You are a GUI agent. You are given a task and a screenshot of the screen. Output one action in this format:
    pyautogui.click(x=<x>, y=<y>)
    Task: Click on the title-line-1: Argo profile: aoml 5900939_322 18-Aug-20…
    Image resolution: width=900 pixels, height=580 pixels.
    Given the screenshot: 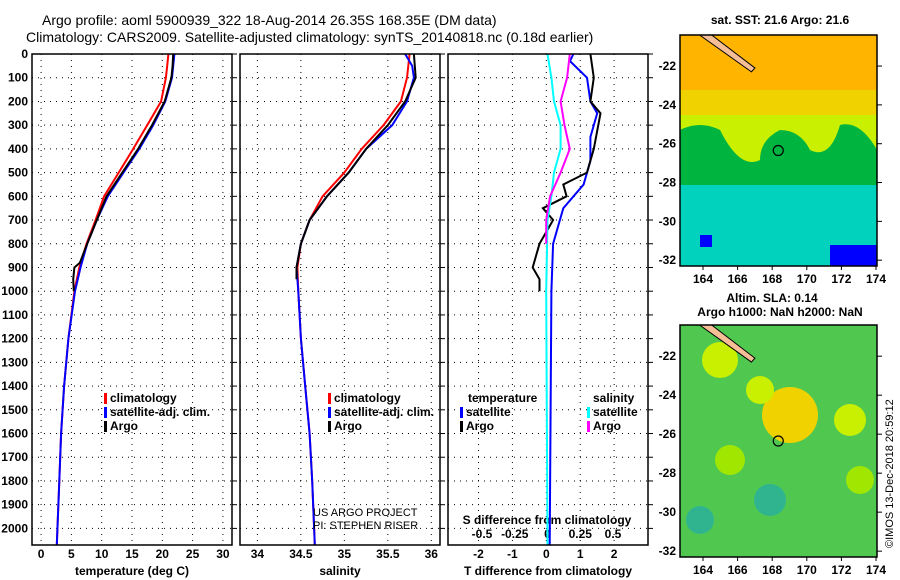 What is the action you would take?
    pyautogui.click(x=269, y=20)
    